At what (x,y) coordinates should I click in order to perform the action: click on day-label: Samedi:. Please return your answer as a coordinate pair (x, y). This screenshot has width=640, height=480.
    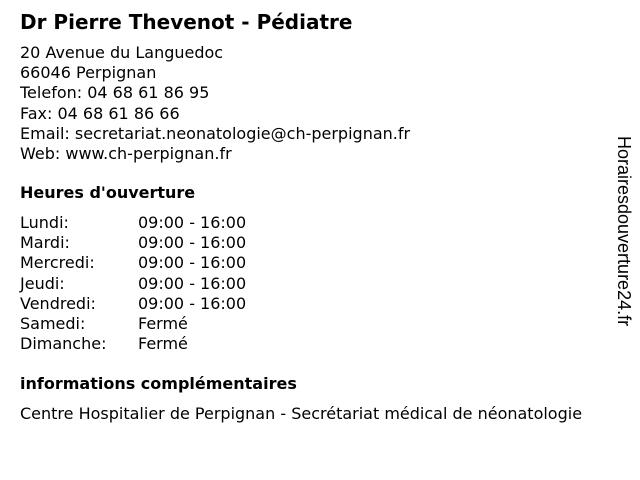
    Looking at the image, I should click on (53, 324).